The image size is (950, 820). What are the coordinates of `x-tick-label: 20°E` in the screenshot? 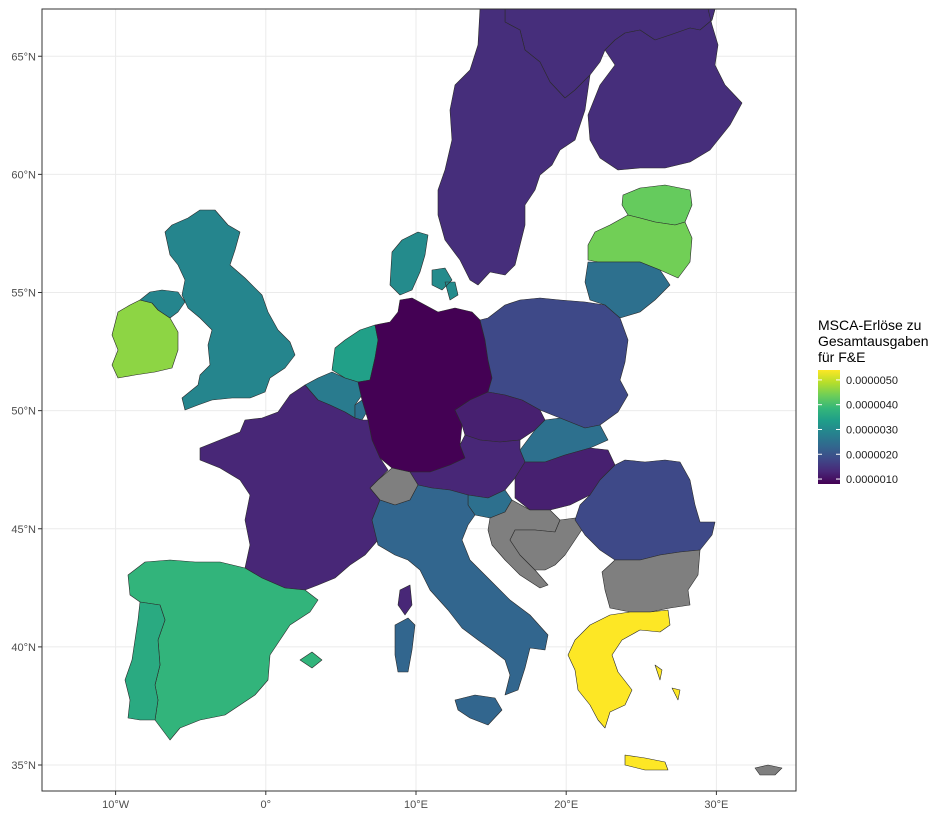 It's located at (566, 805).